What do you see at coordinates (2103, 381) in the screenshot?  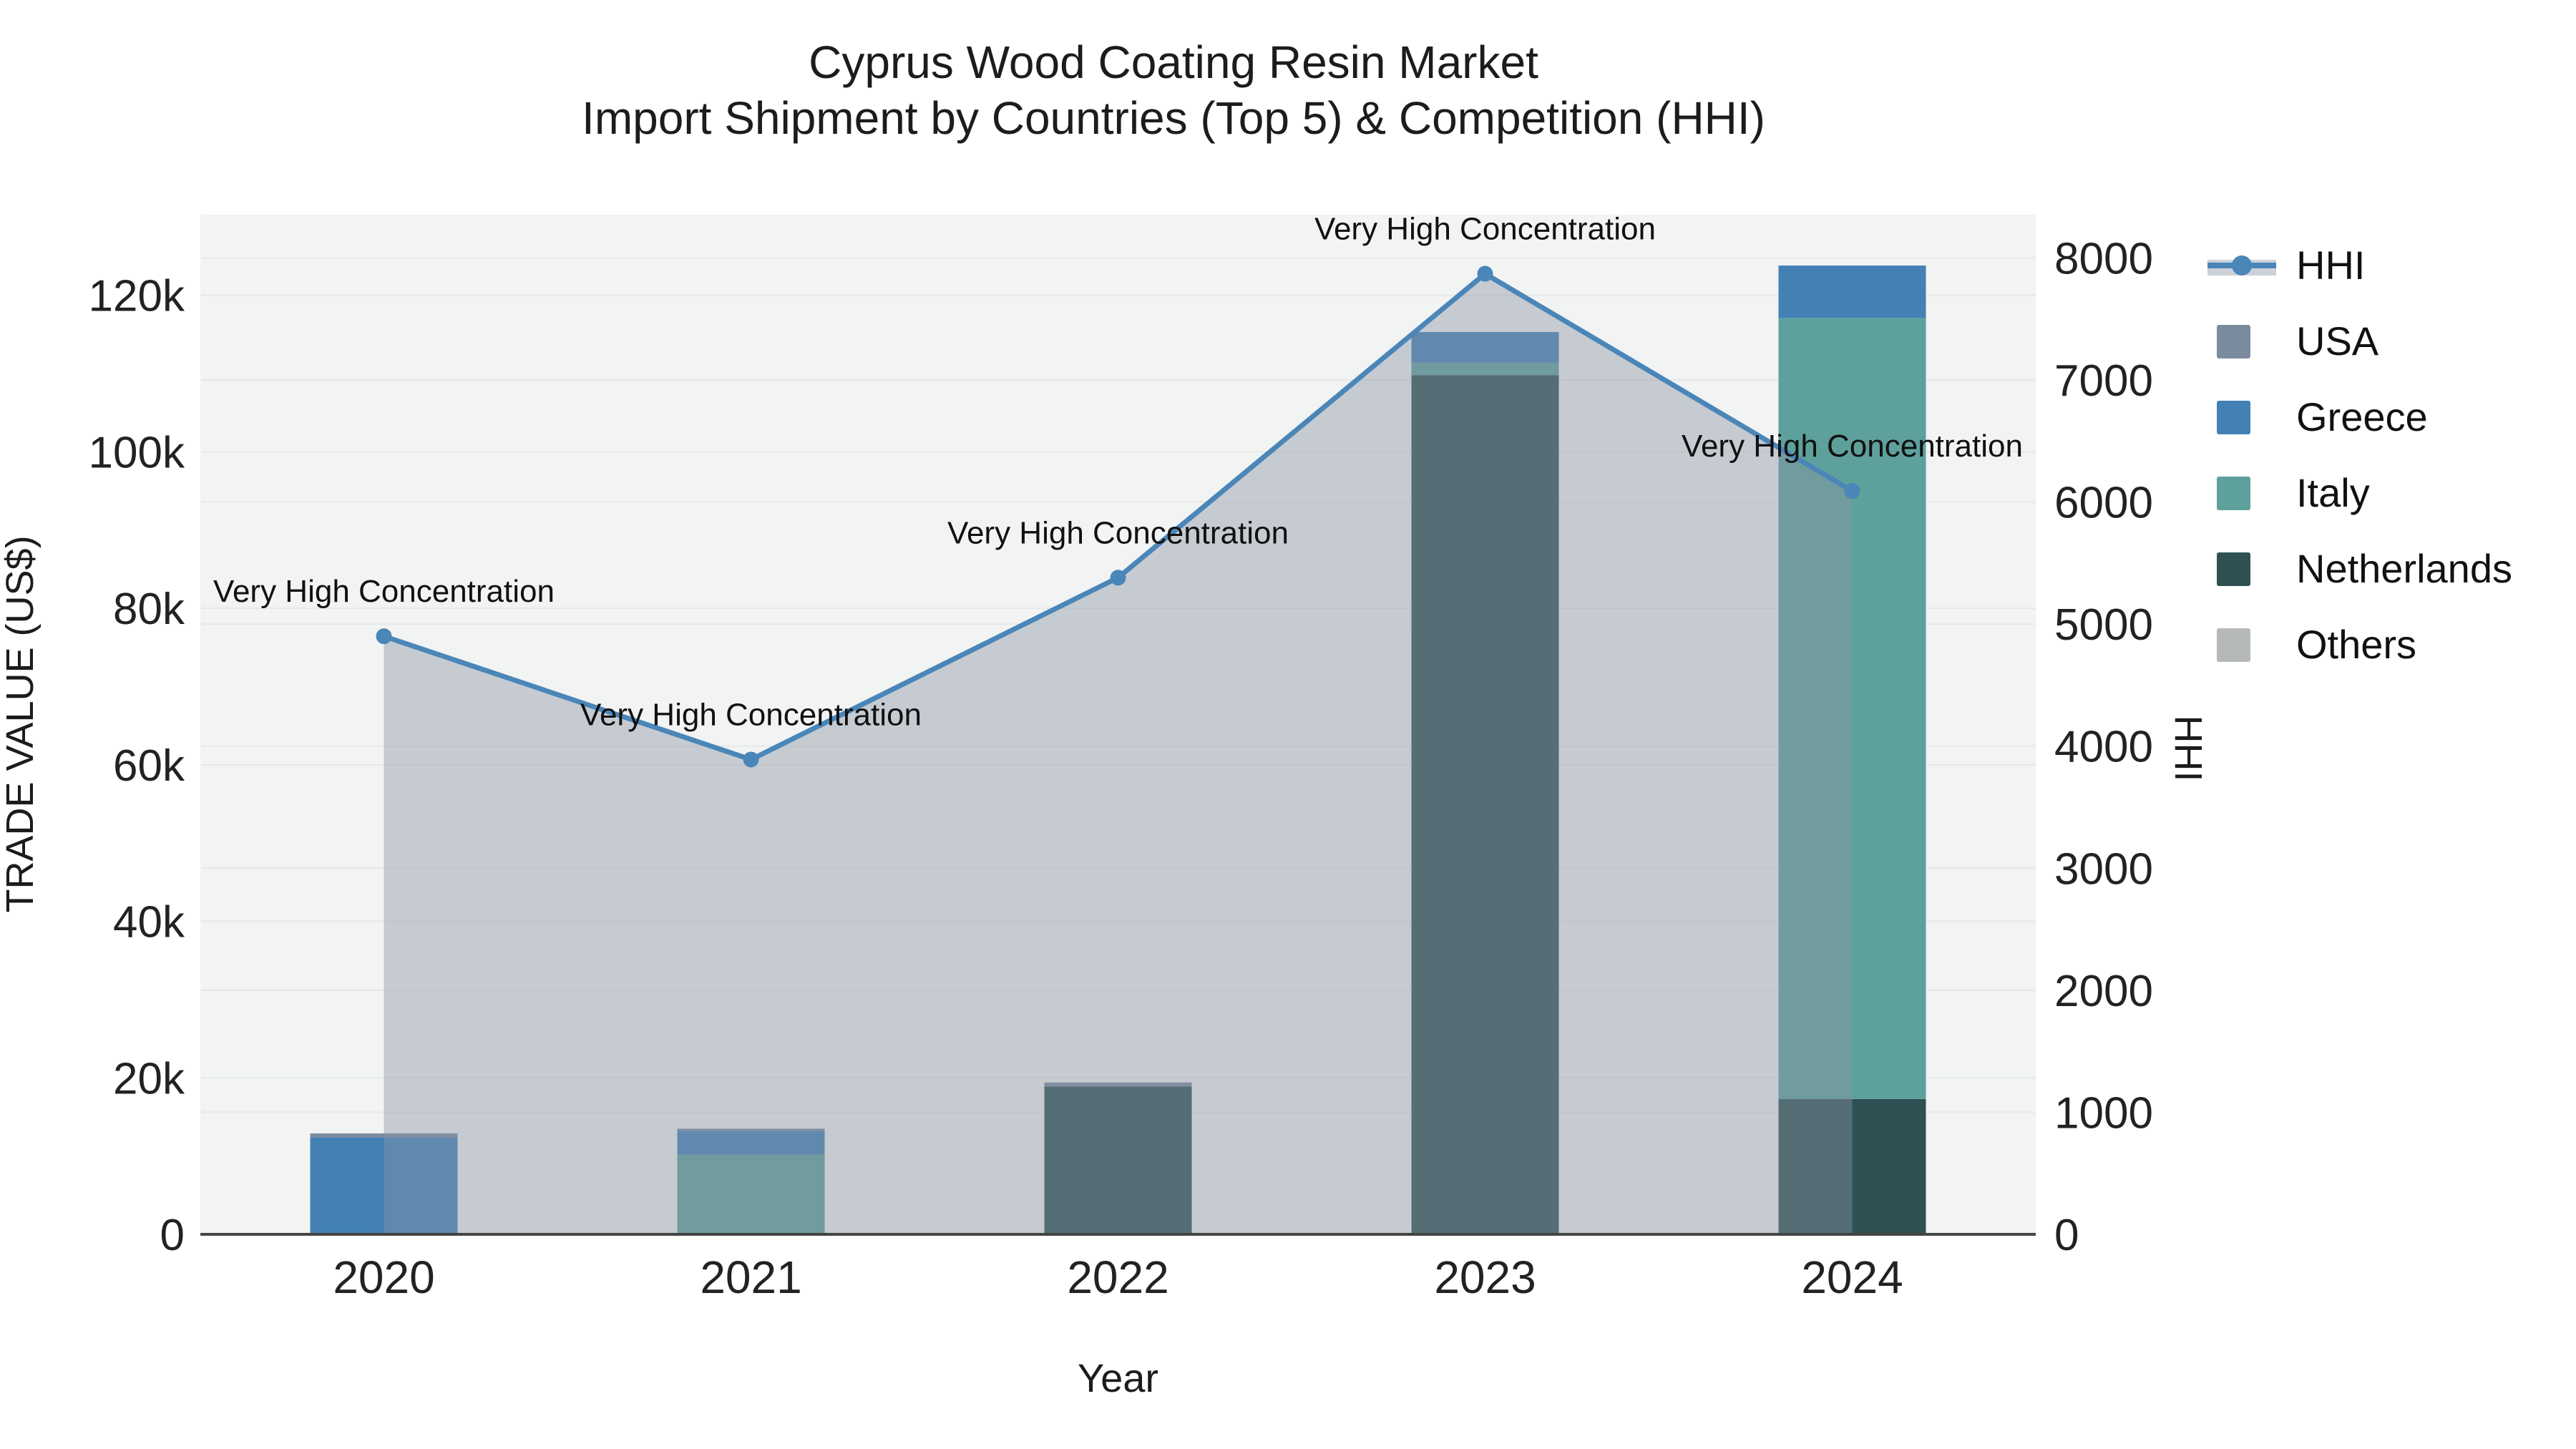 I see `y-right-tick-7000: 7000` at bounding box center [2103, 381].